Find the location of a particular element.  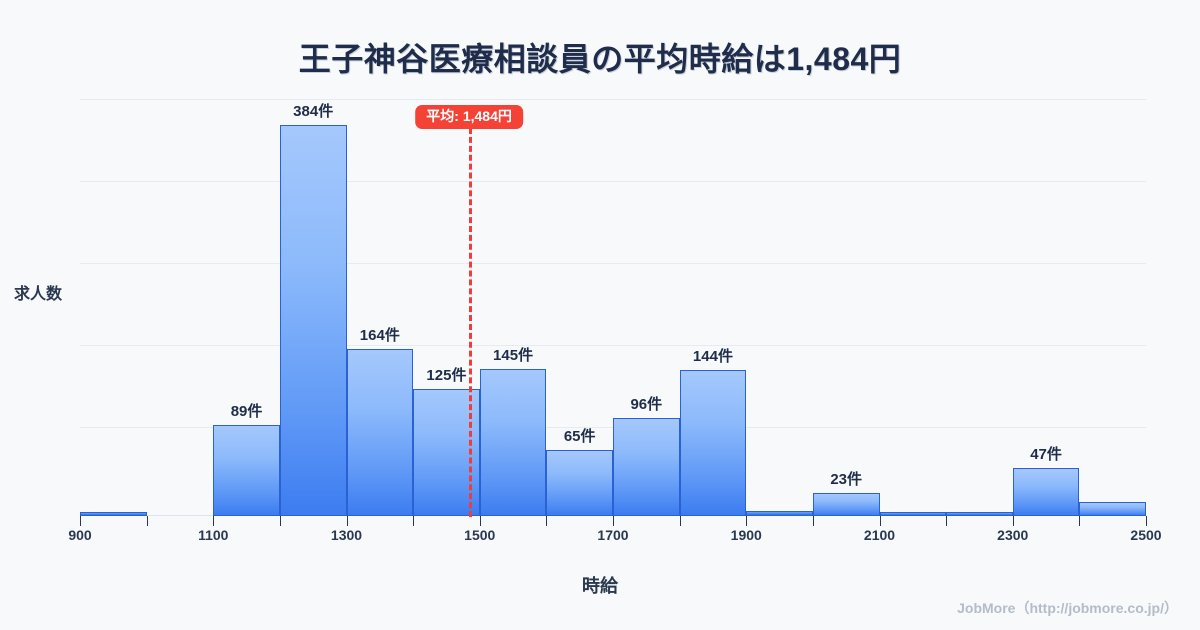

bar-value-label: 96件 is located at coordinates (646, 405).